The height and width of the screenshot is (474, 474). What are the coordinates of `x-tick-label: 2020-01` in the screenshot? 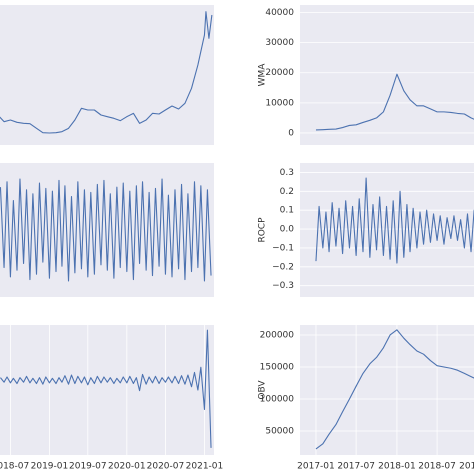 It's located at (127, 467).